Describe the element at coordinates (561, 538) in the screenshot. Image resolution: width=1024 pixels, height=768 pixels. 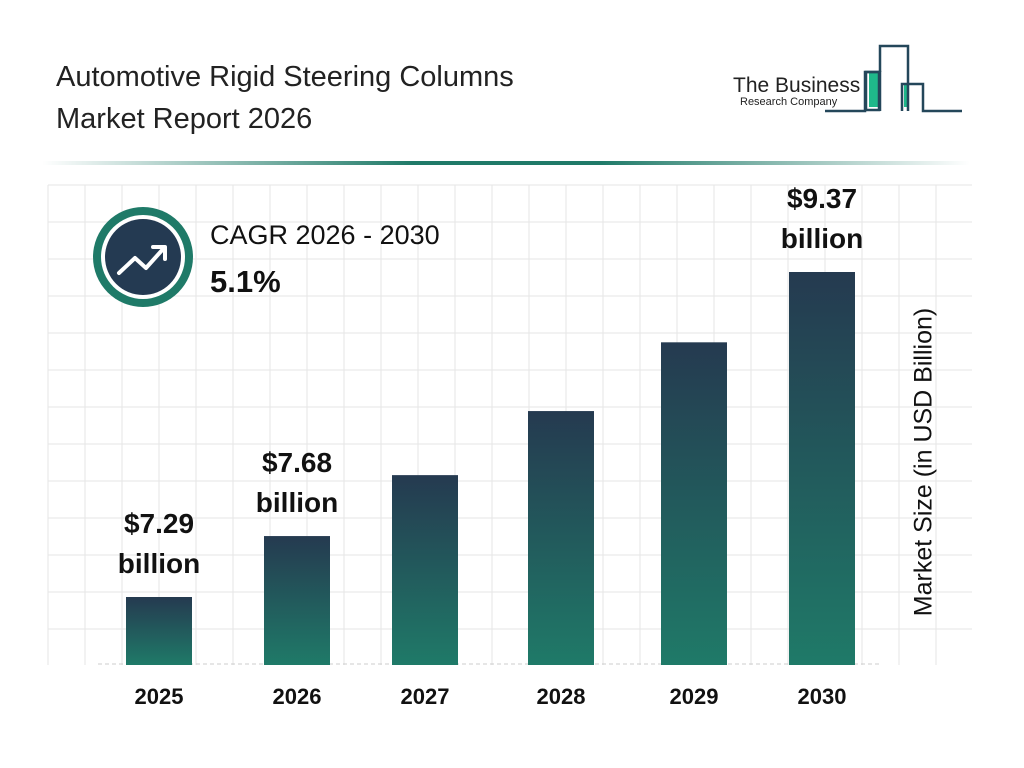
I see `bar-2028` at that location.